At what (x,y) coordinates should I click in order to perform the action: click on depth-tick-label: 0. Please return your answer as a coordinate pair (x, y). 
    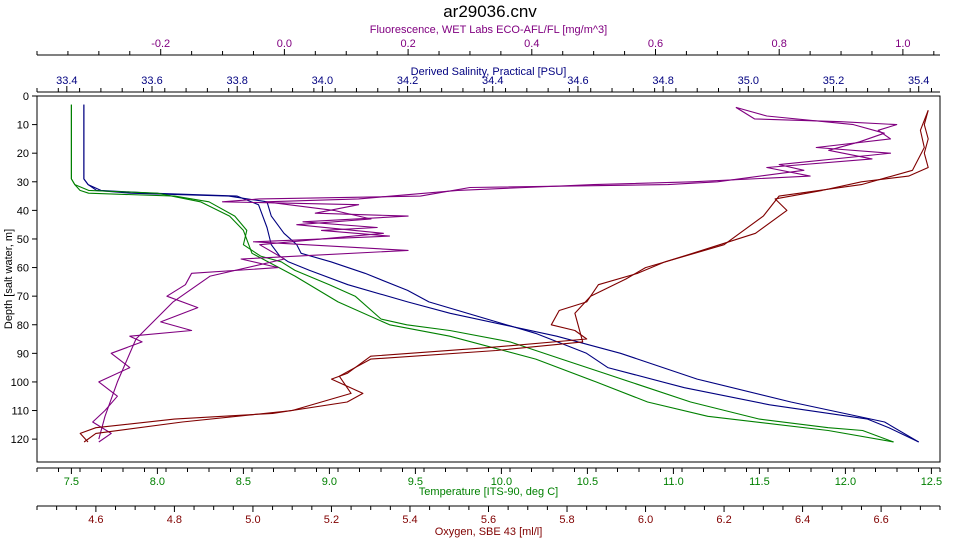
    Looking at the image, I should click on (26, 97).